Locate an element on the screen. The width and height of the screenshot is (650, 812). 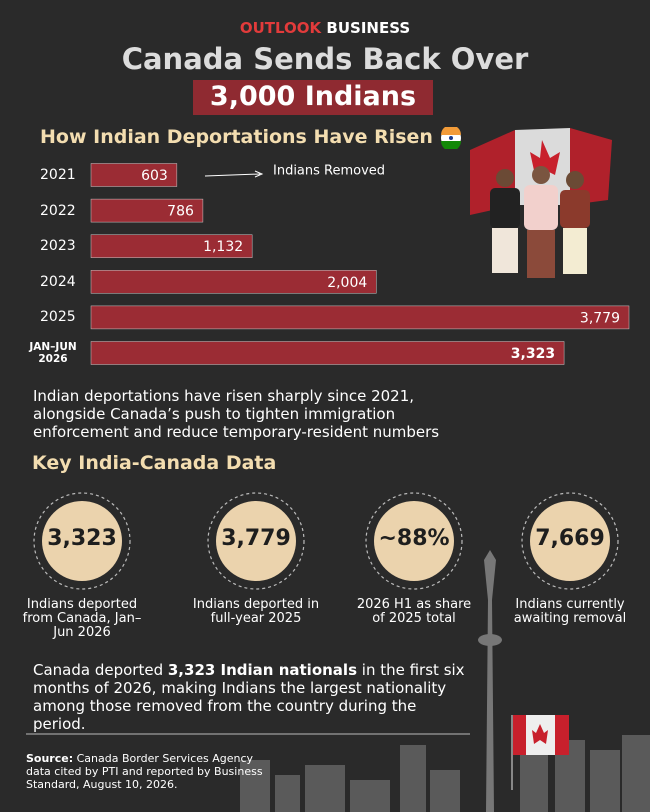
category-label: 2024 is located at coordinates (58, 281).